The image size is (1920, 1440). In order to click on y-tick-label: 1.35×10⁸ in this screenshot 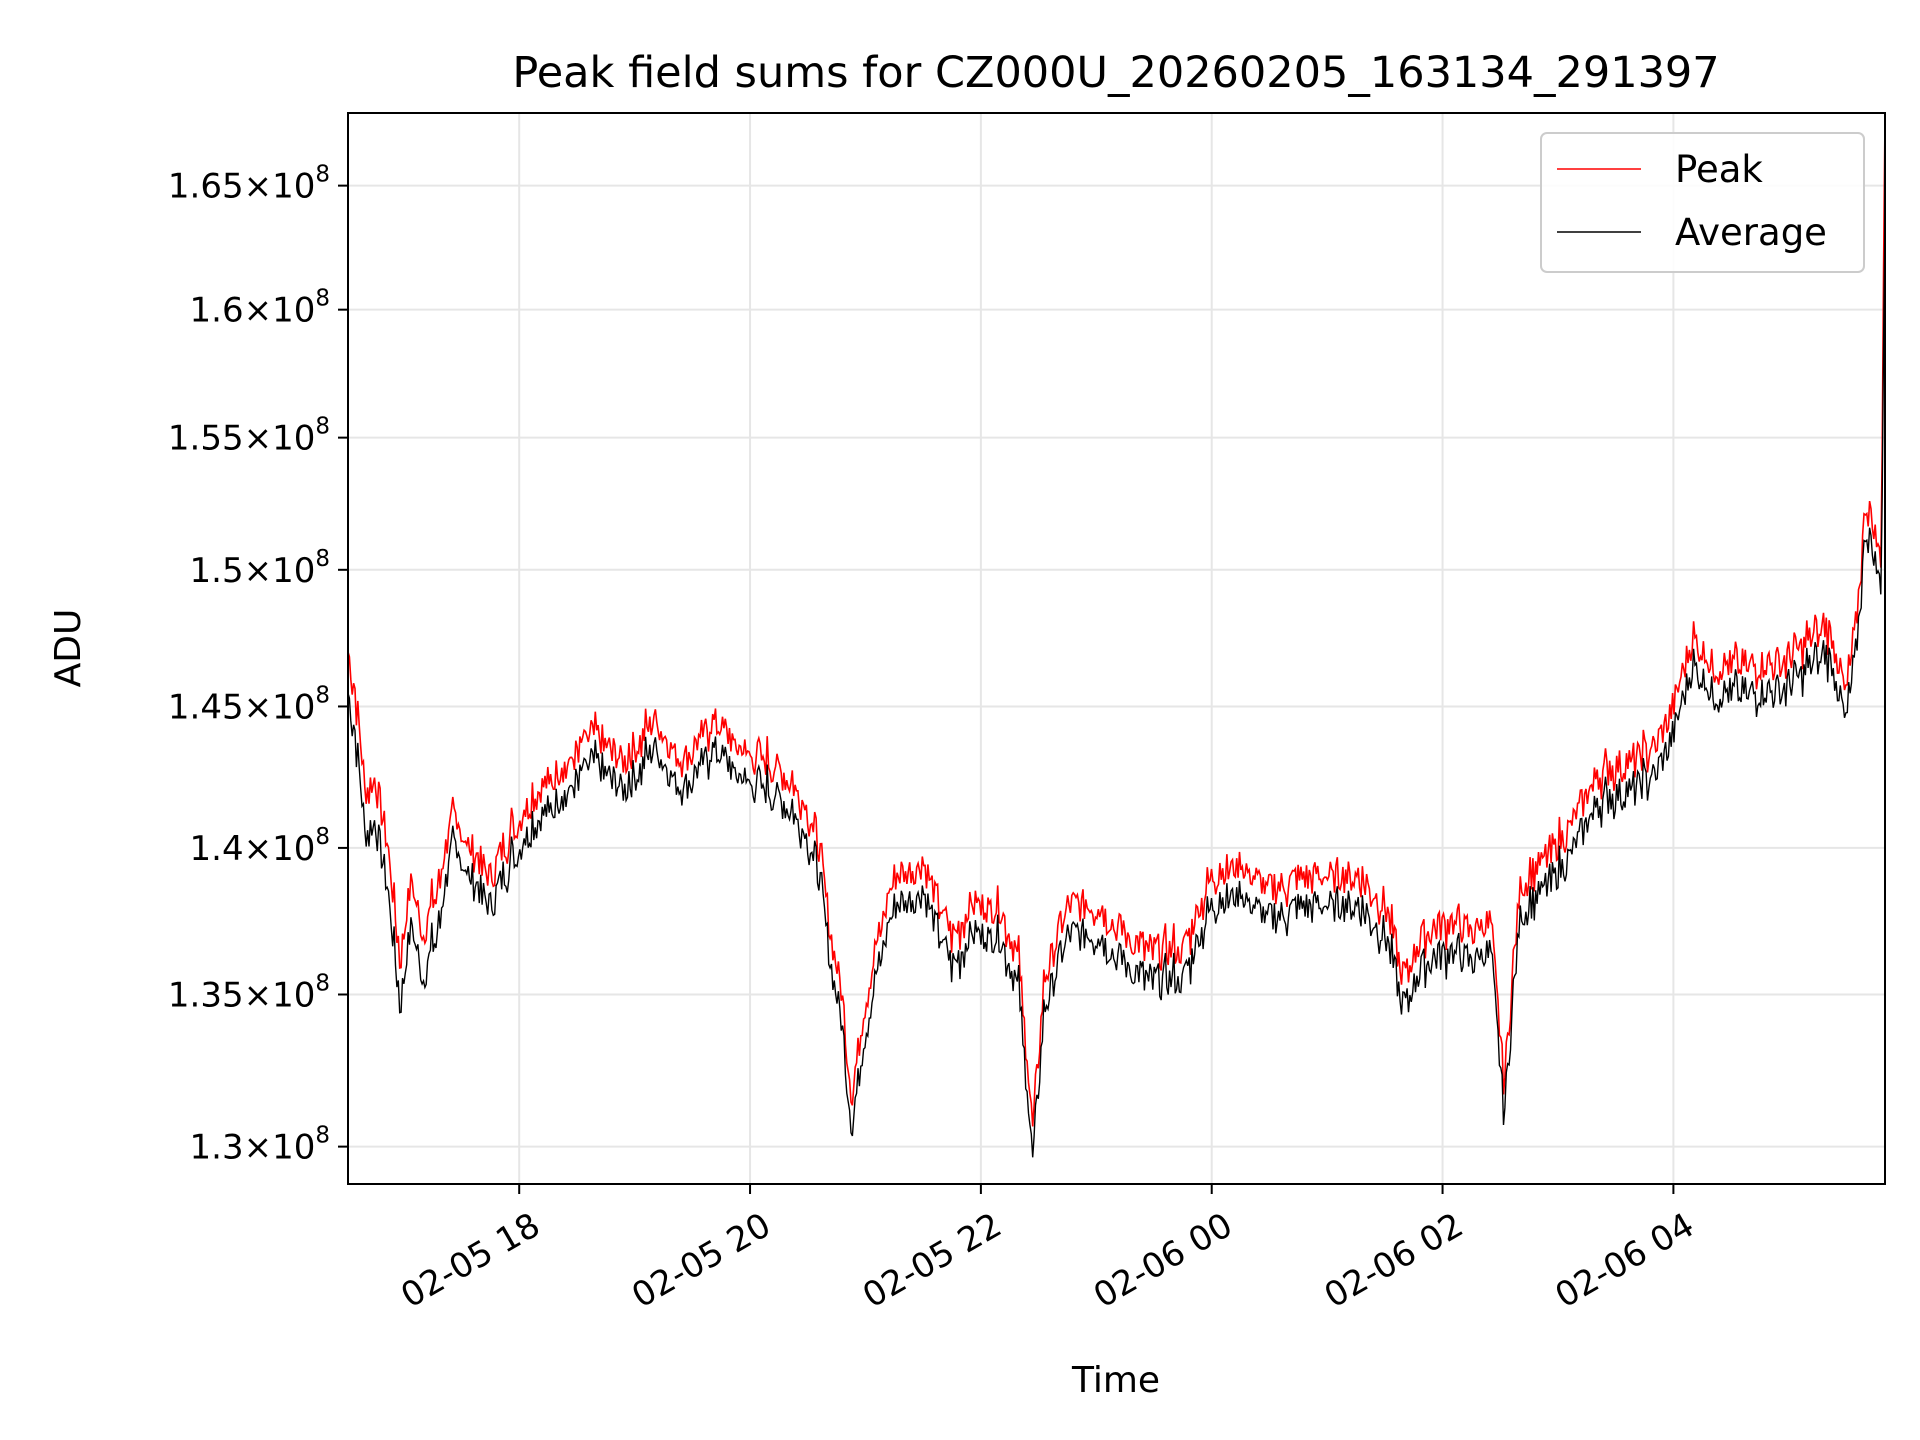, I will do `click(249, 992)`.